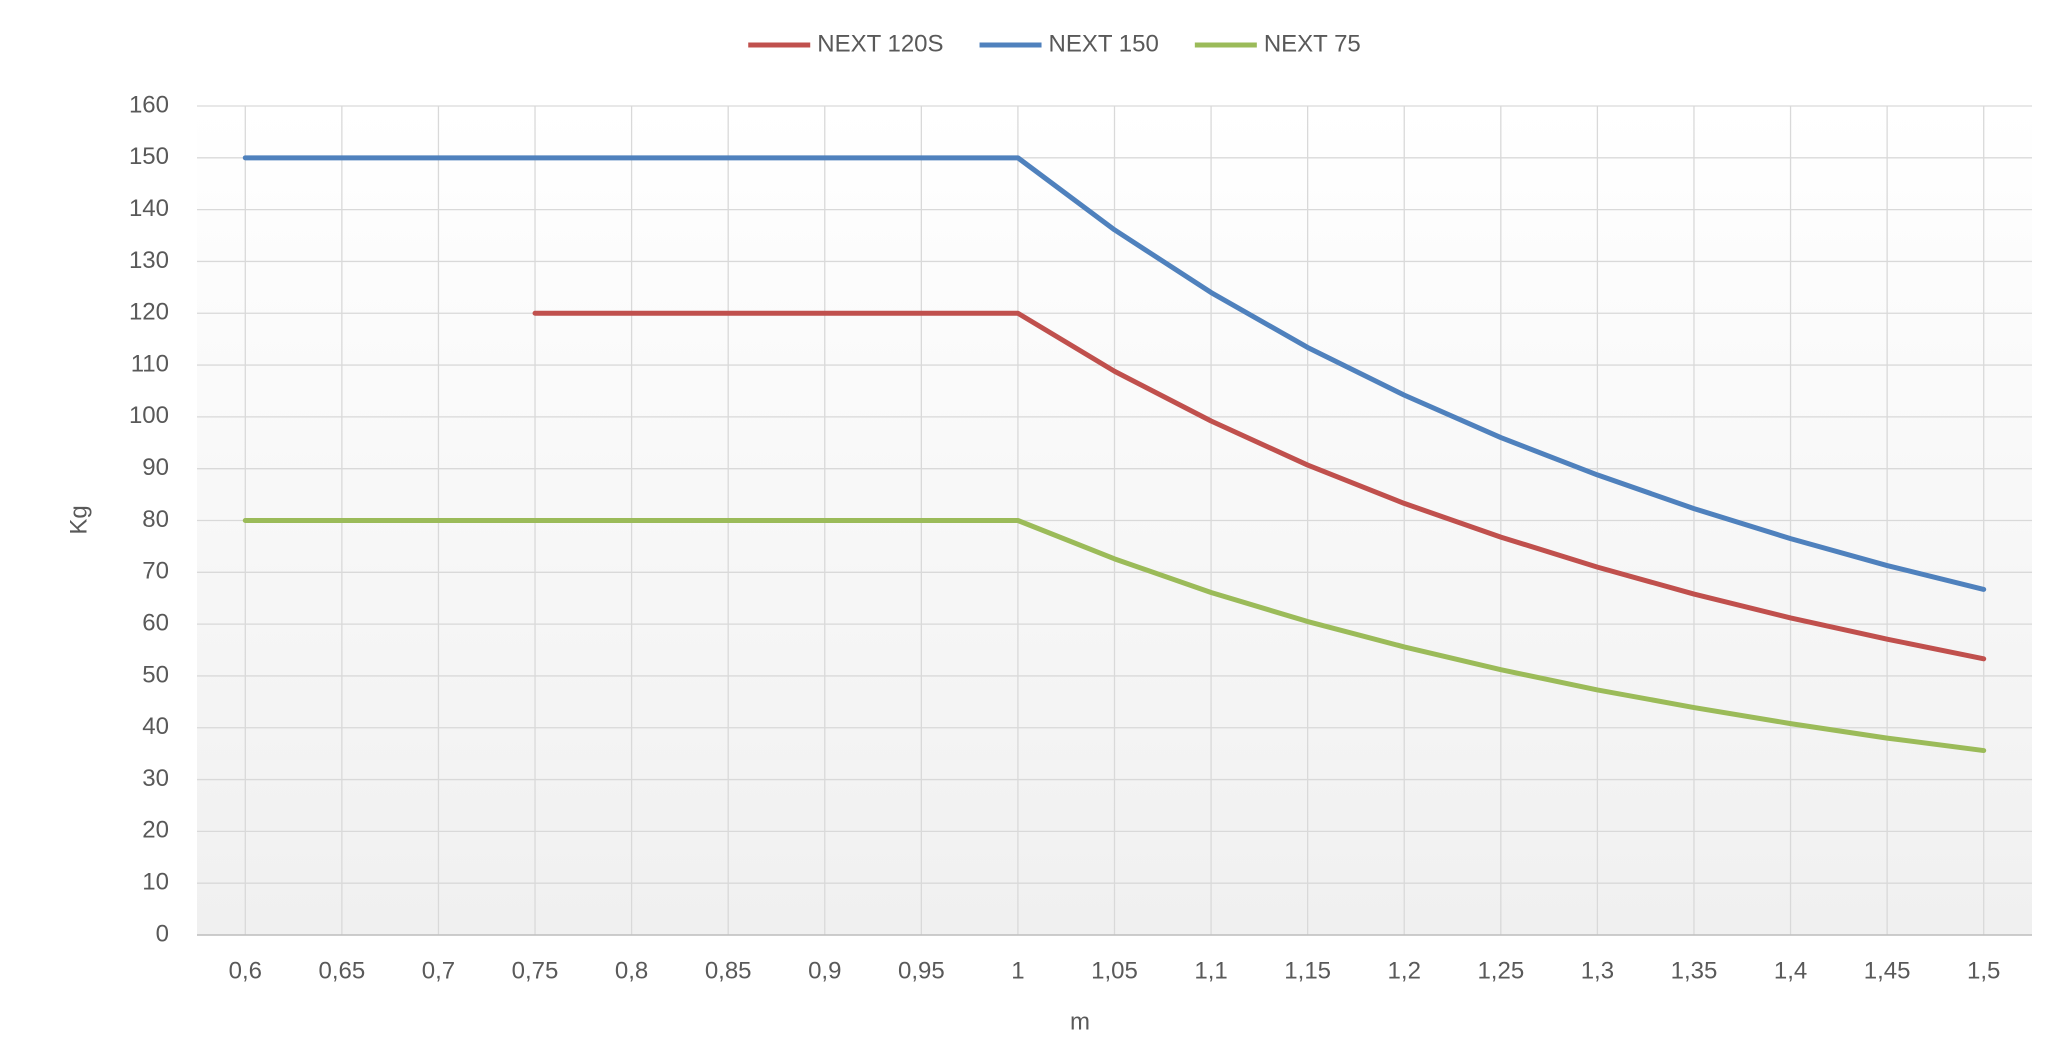  Describe the element at coordinates (342, 970) in the screenshot. I see `x-tick-label: 0,65` at that location.